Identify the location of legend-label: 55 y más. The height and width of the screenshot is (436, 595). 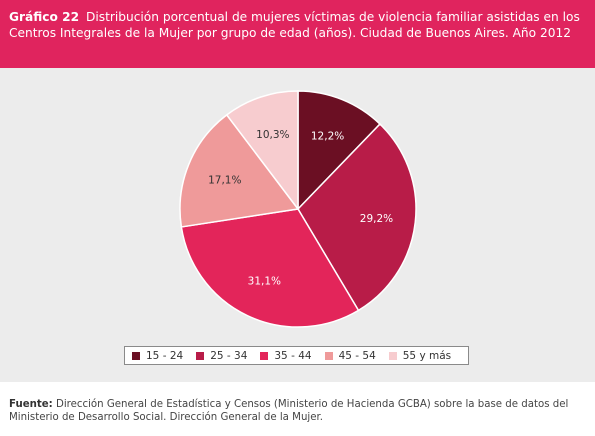
(427, 355).